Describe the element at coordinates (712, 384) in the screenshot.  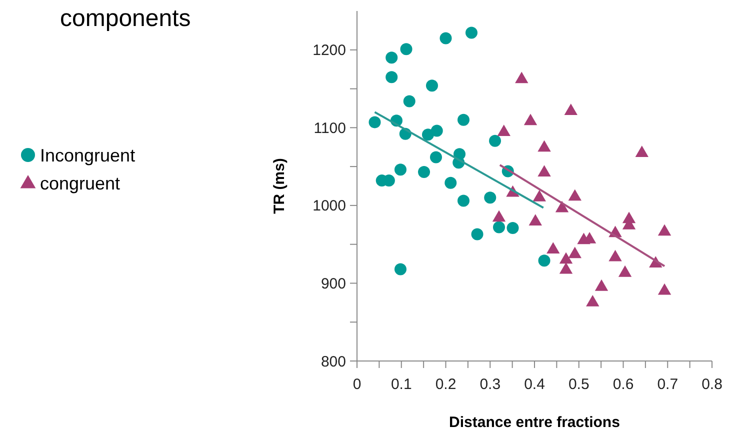
I see `x-tick-label: 0.8` at that location.